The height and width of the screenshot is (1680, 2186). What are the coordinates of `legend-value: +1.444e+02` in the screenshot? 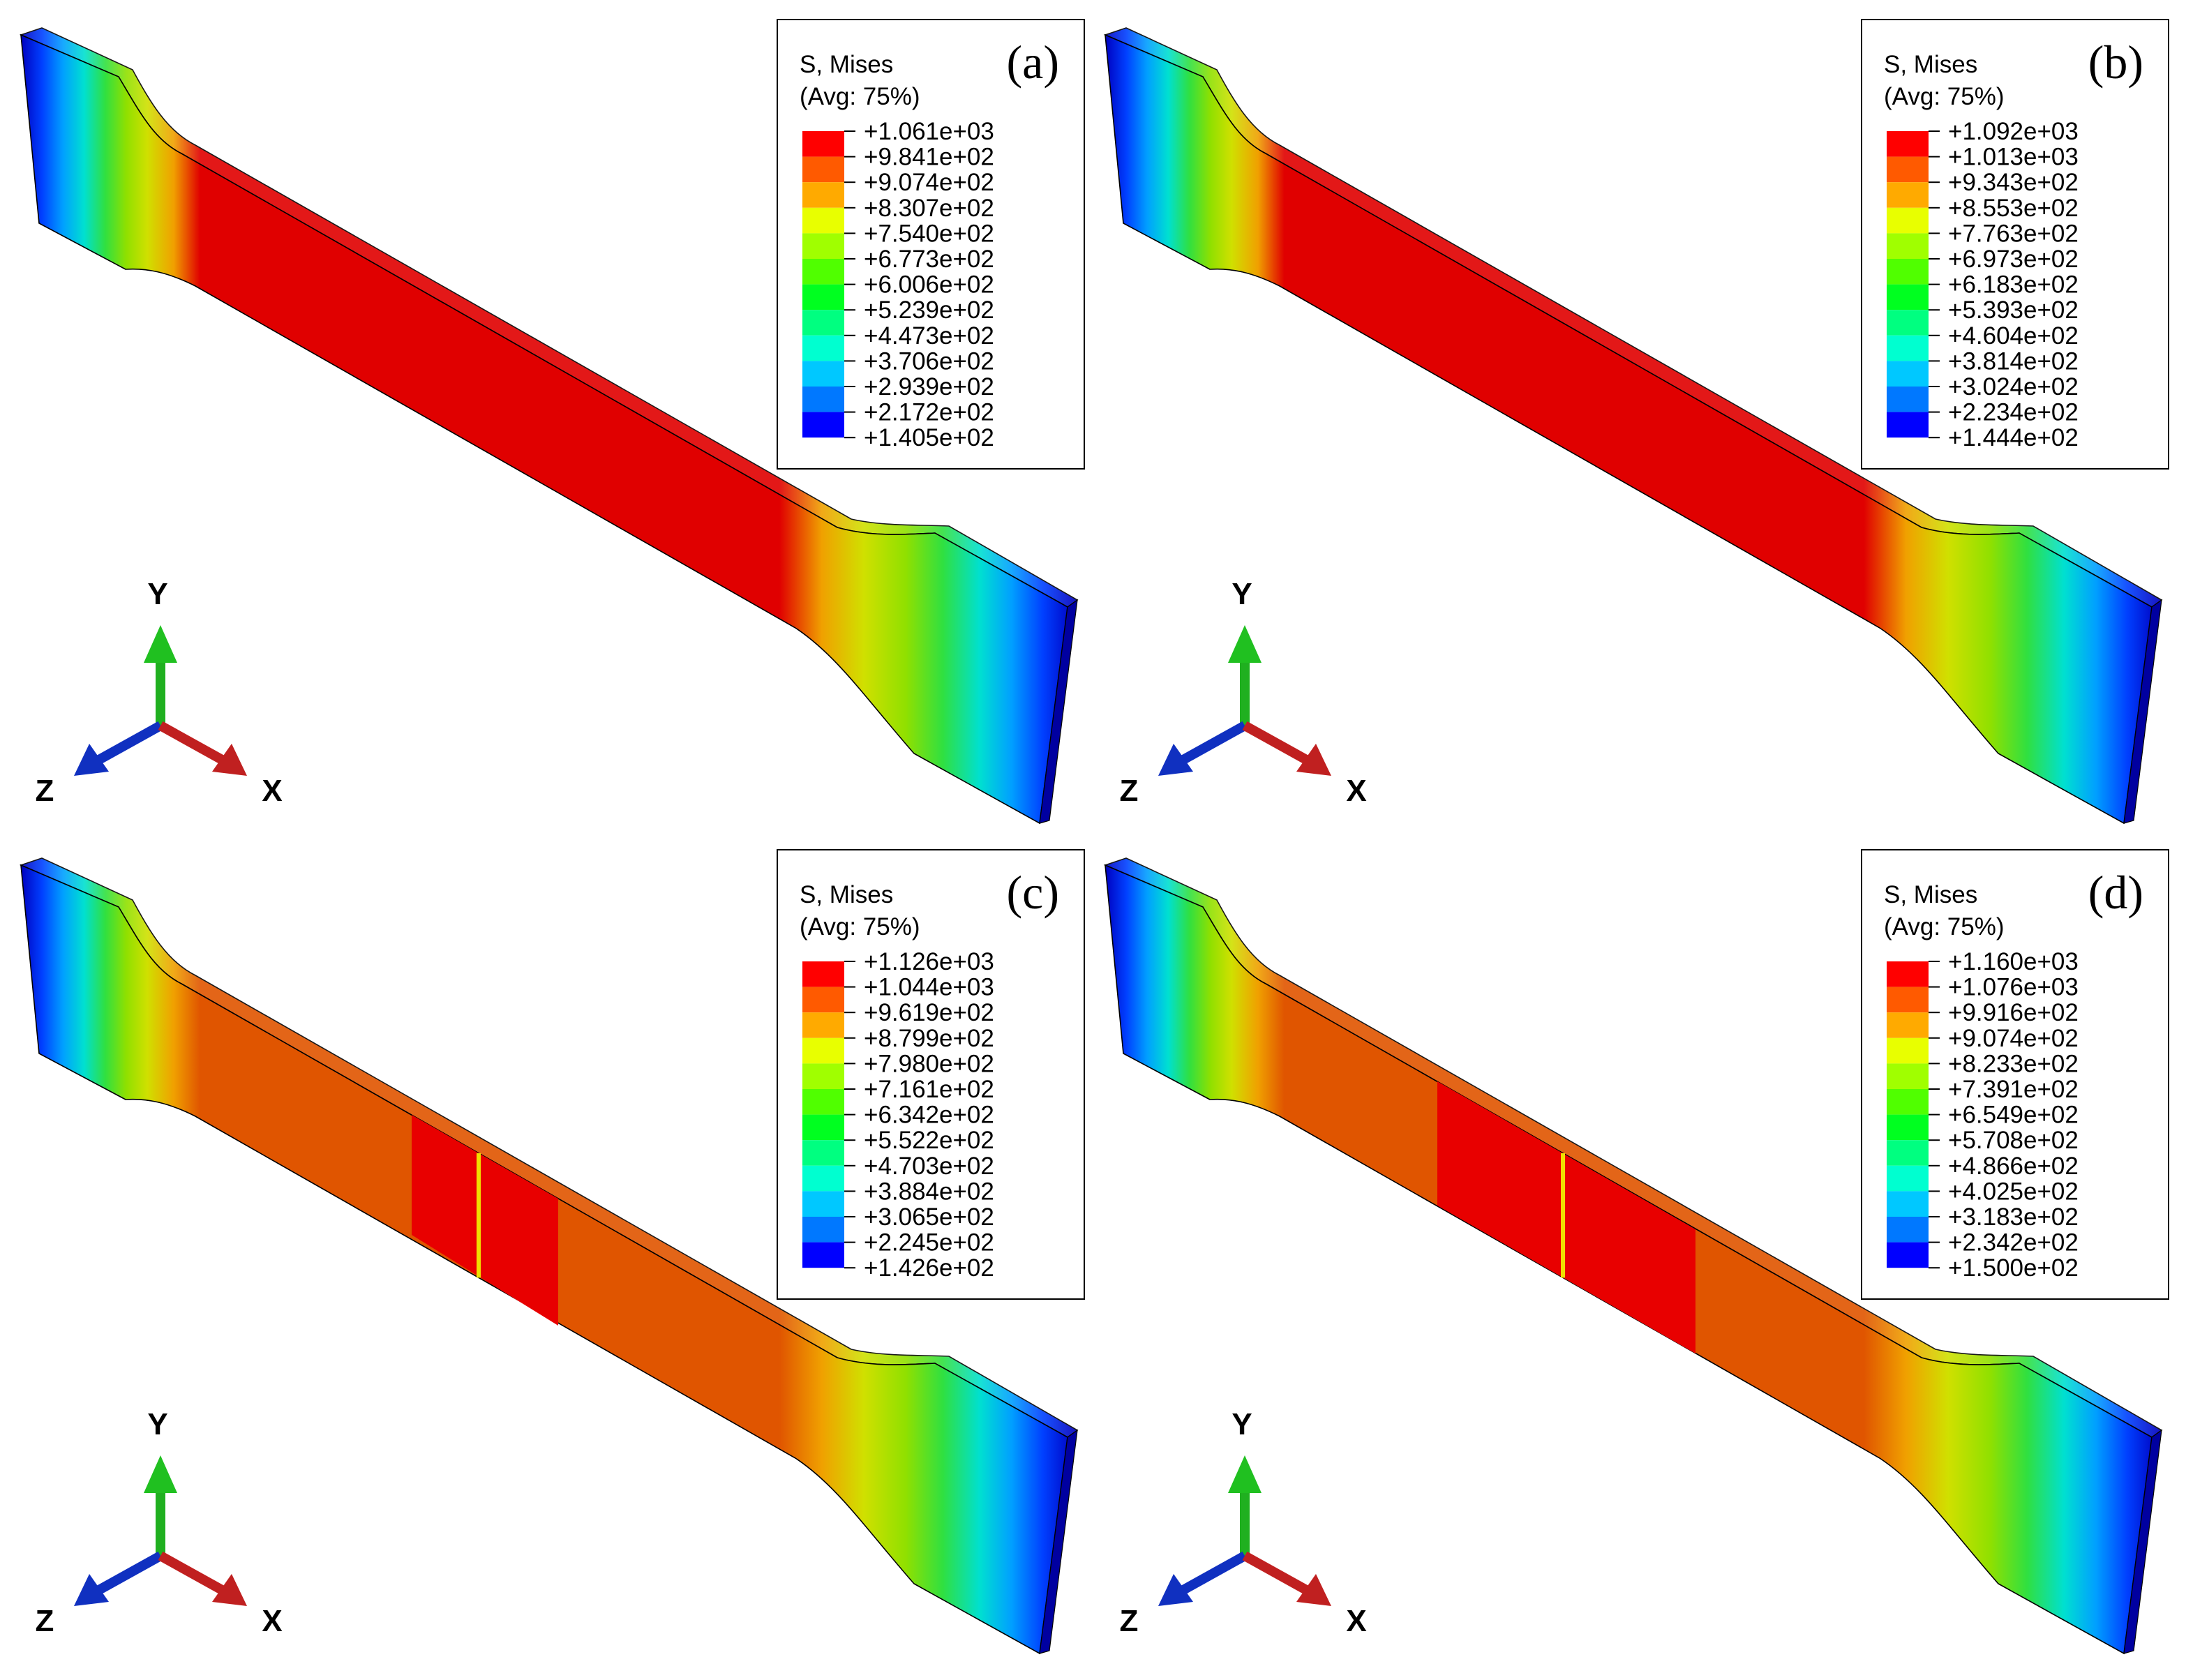 It's located at (2013, 438).